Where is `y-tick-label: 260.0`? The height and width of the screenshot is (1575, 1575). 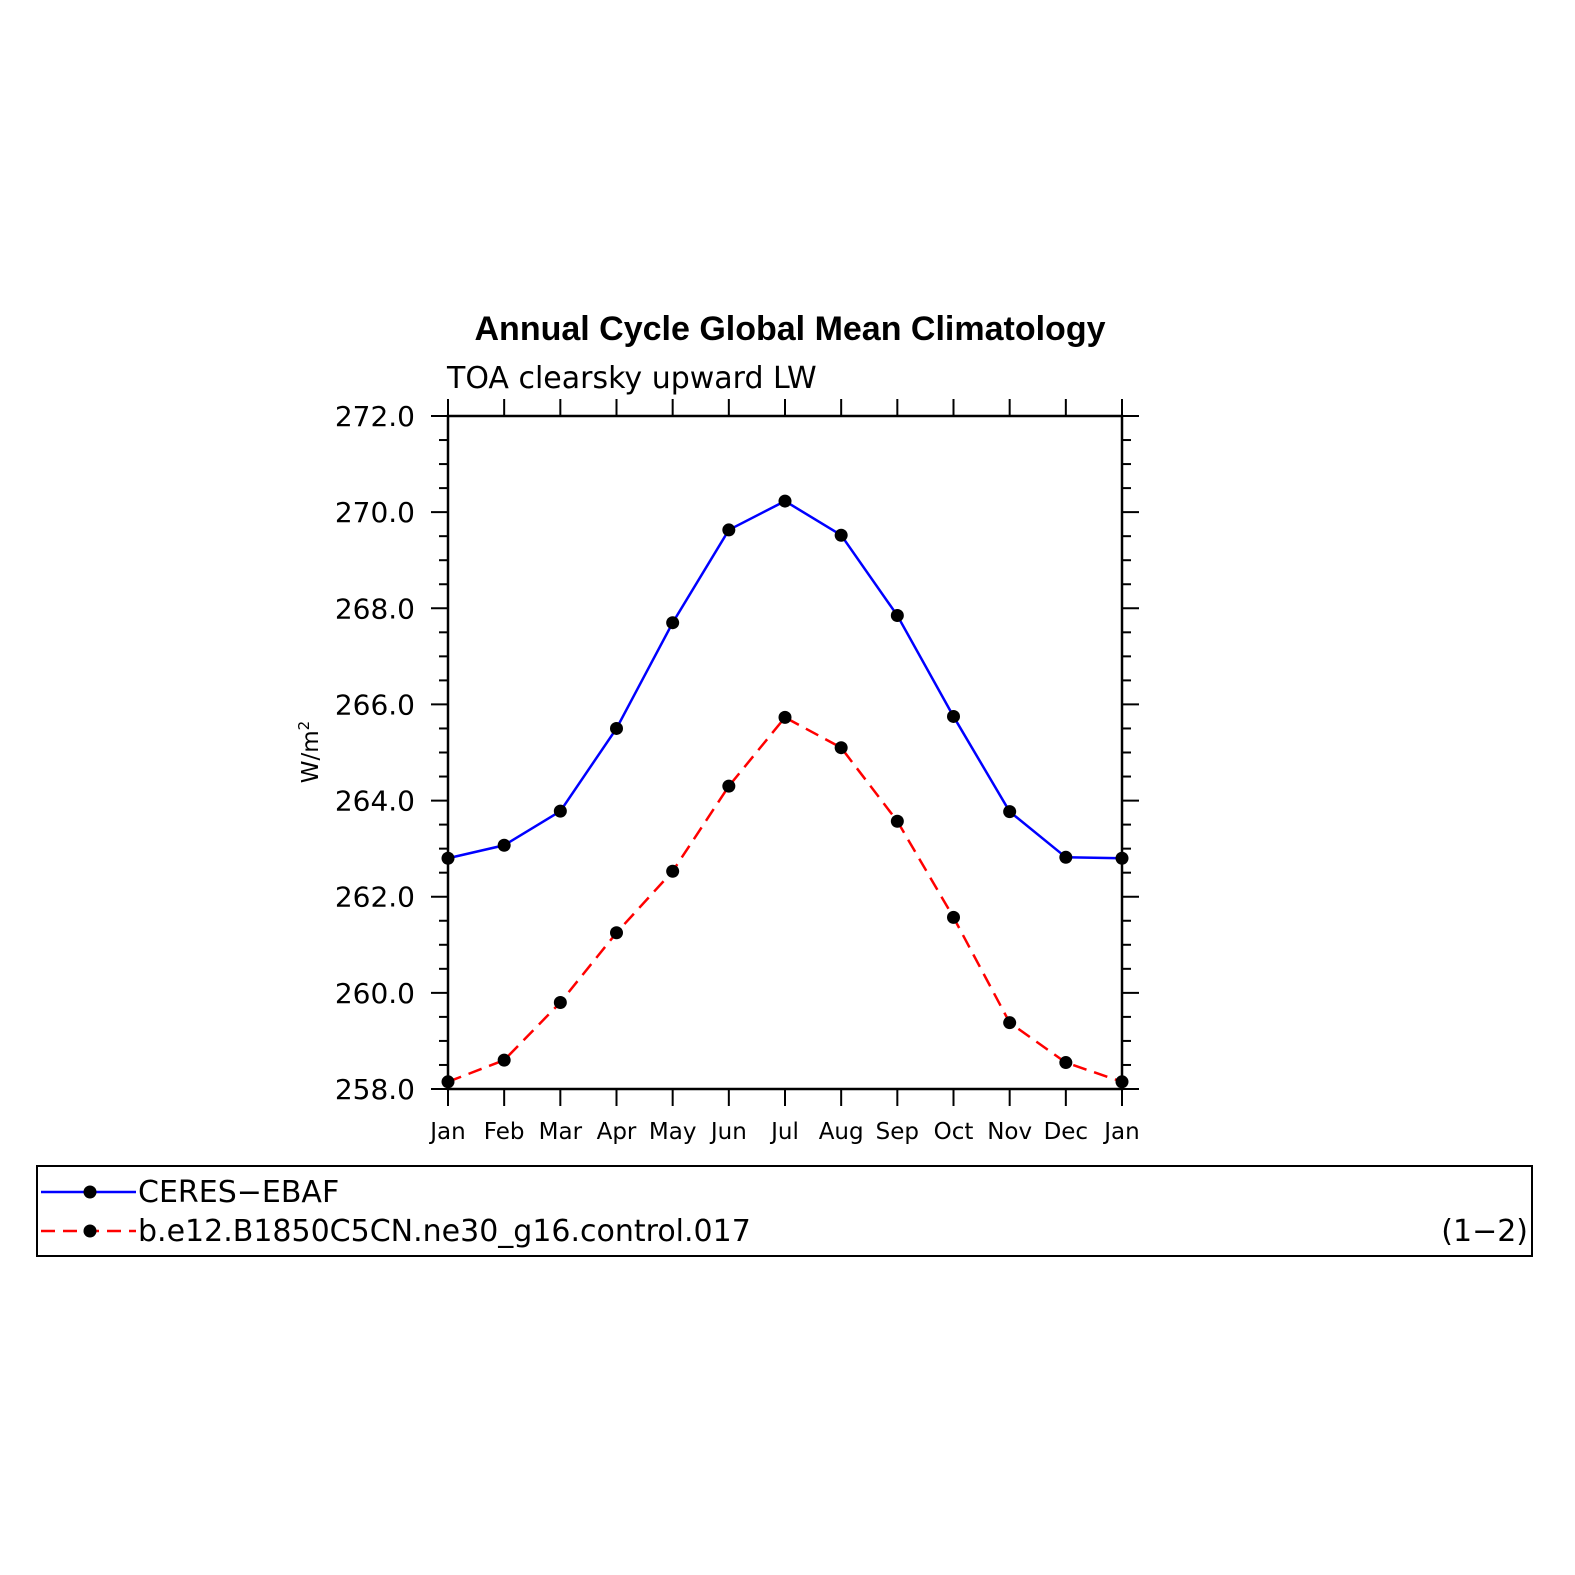
y-tick-label: 260.0 is located at coordinates (375, 993).